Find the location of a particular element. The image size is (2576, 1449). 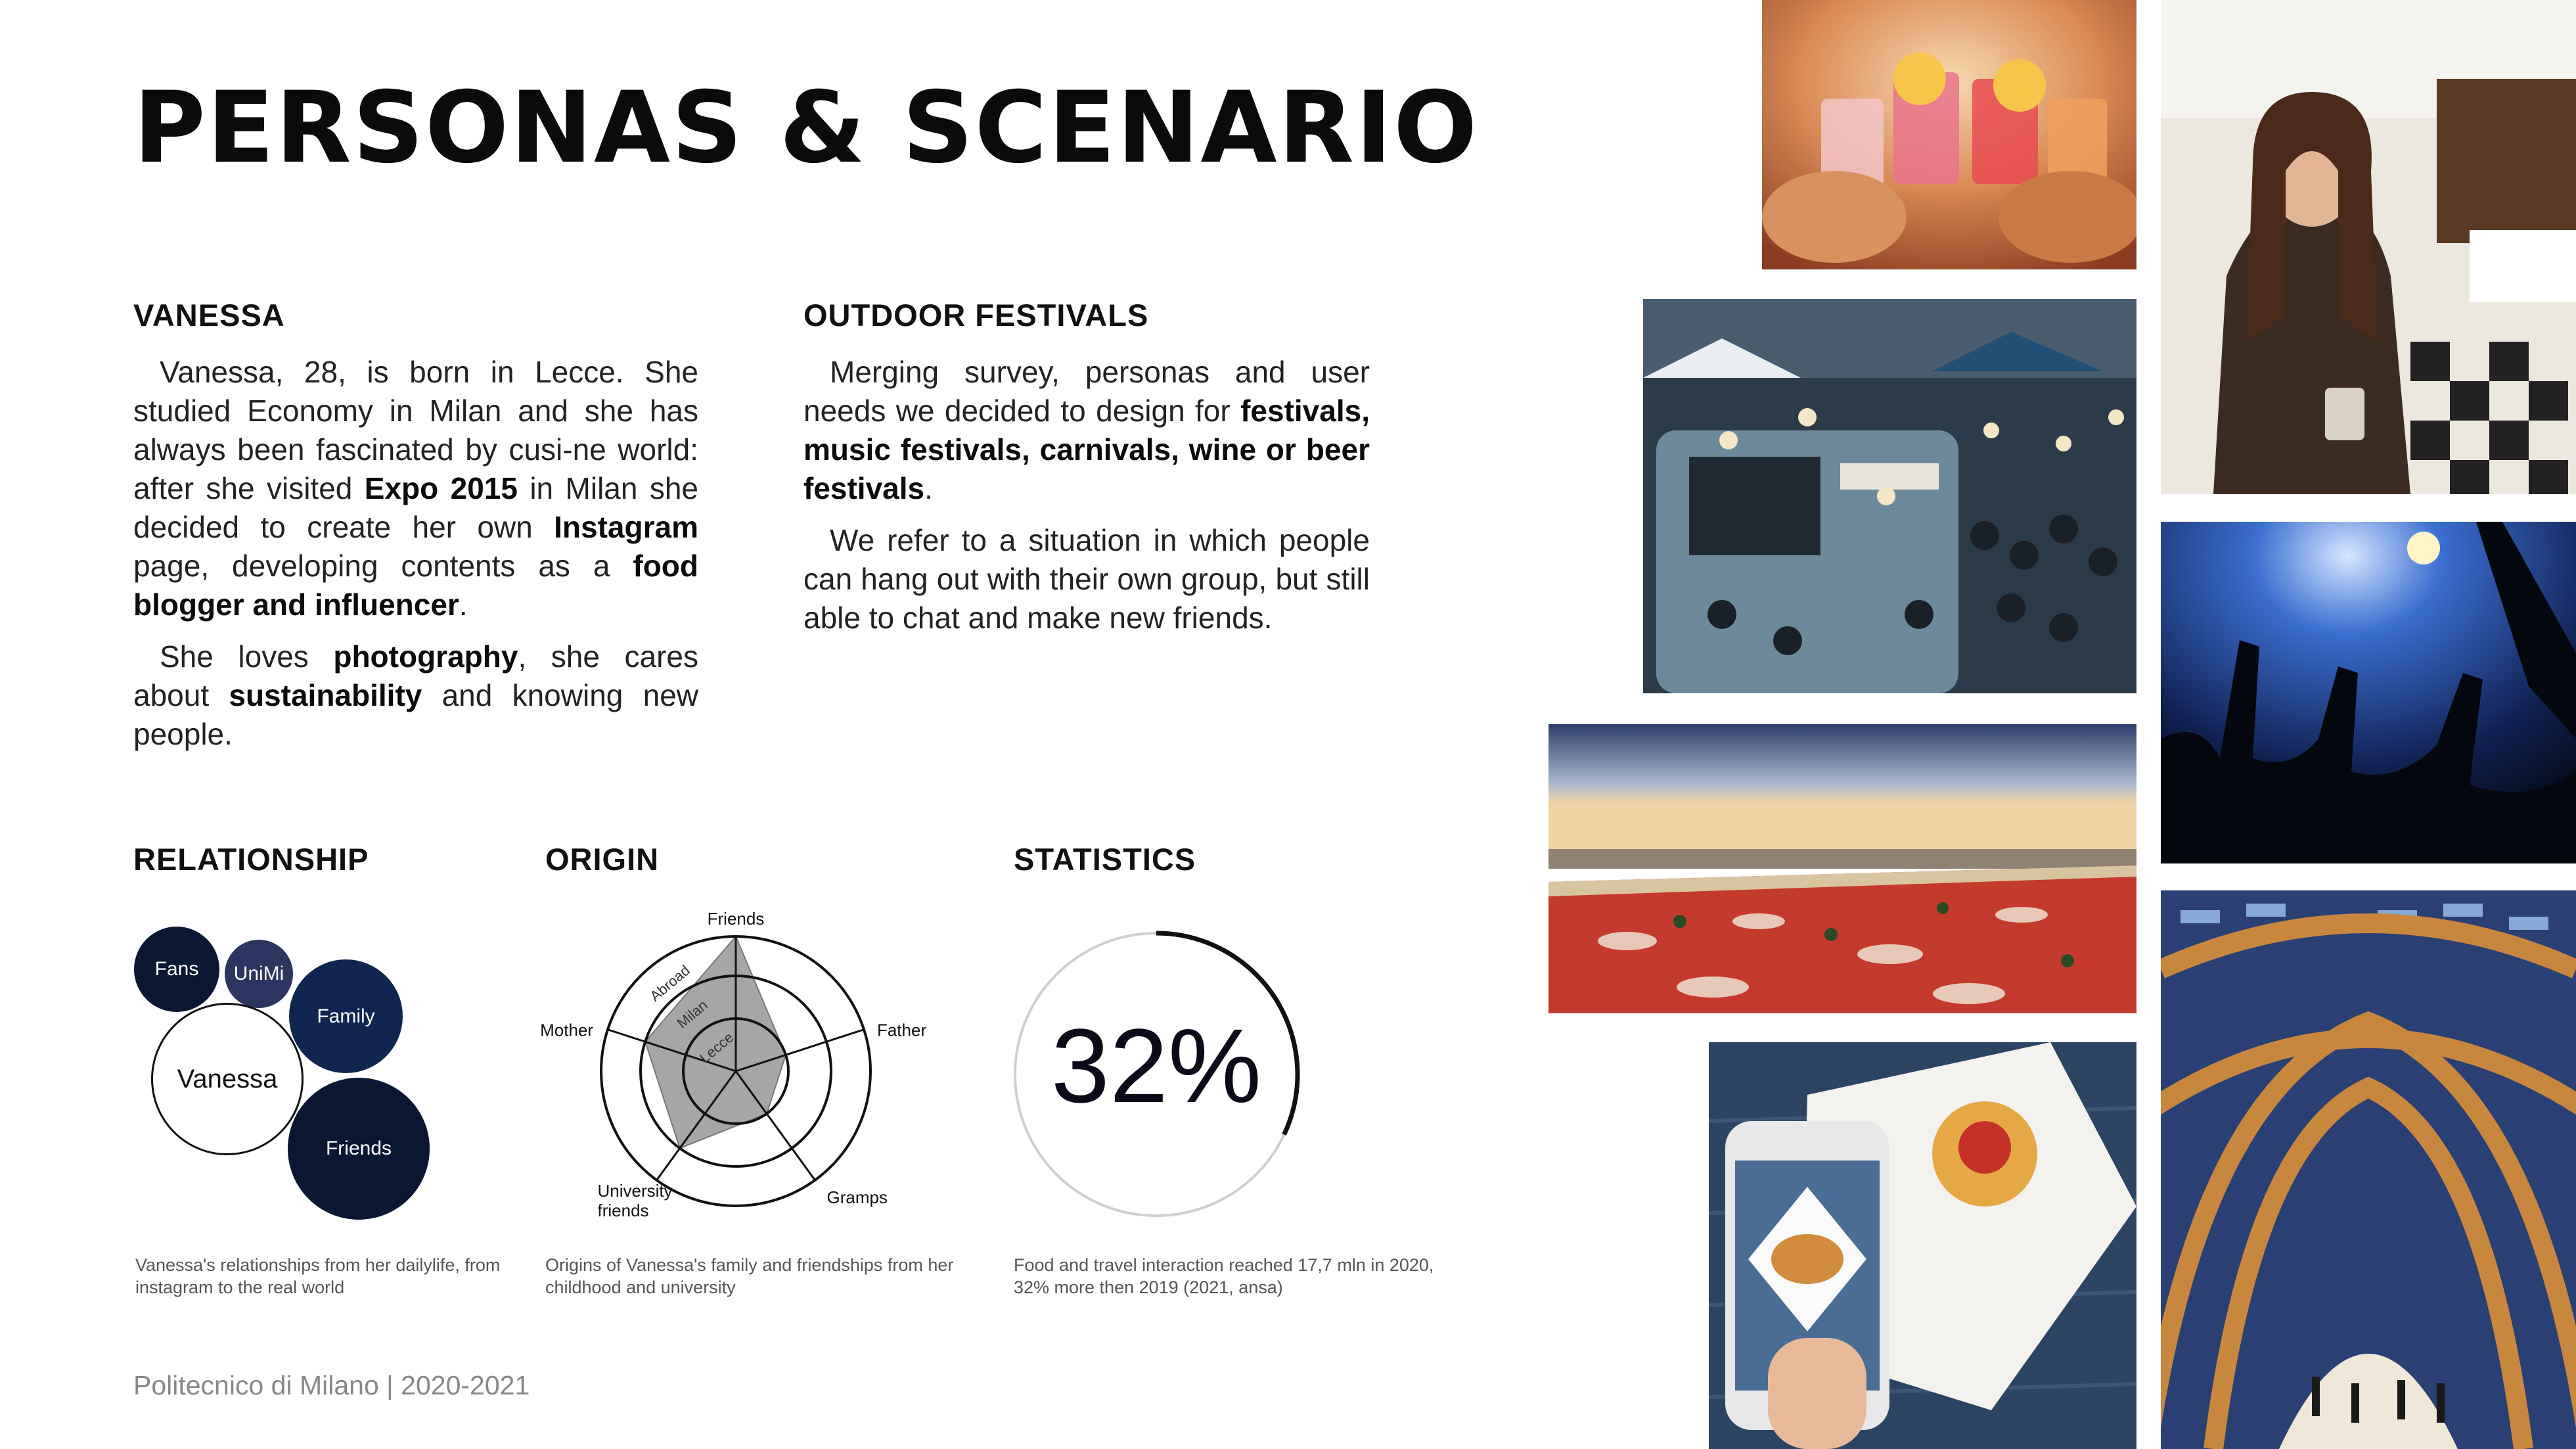

giant-pizza-seafront-photo is located at coordinates (1842, 868).